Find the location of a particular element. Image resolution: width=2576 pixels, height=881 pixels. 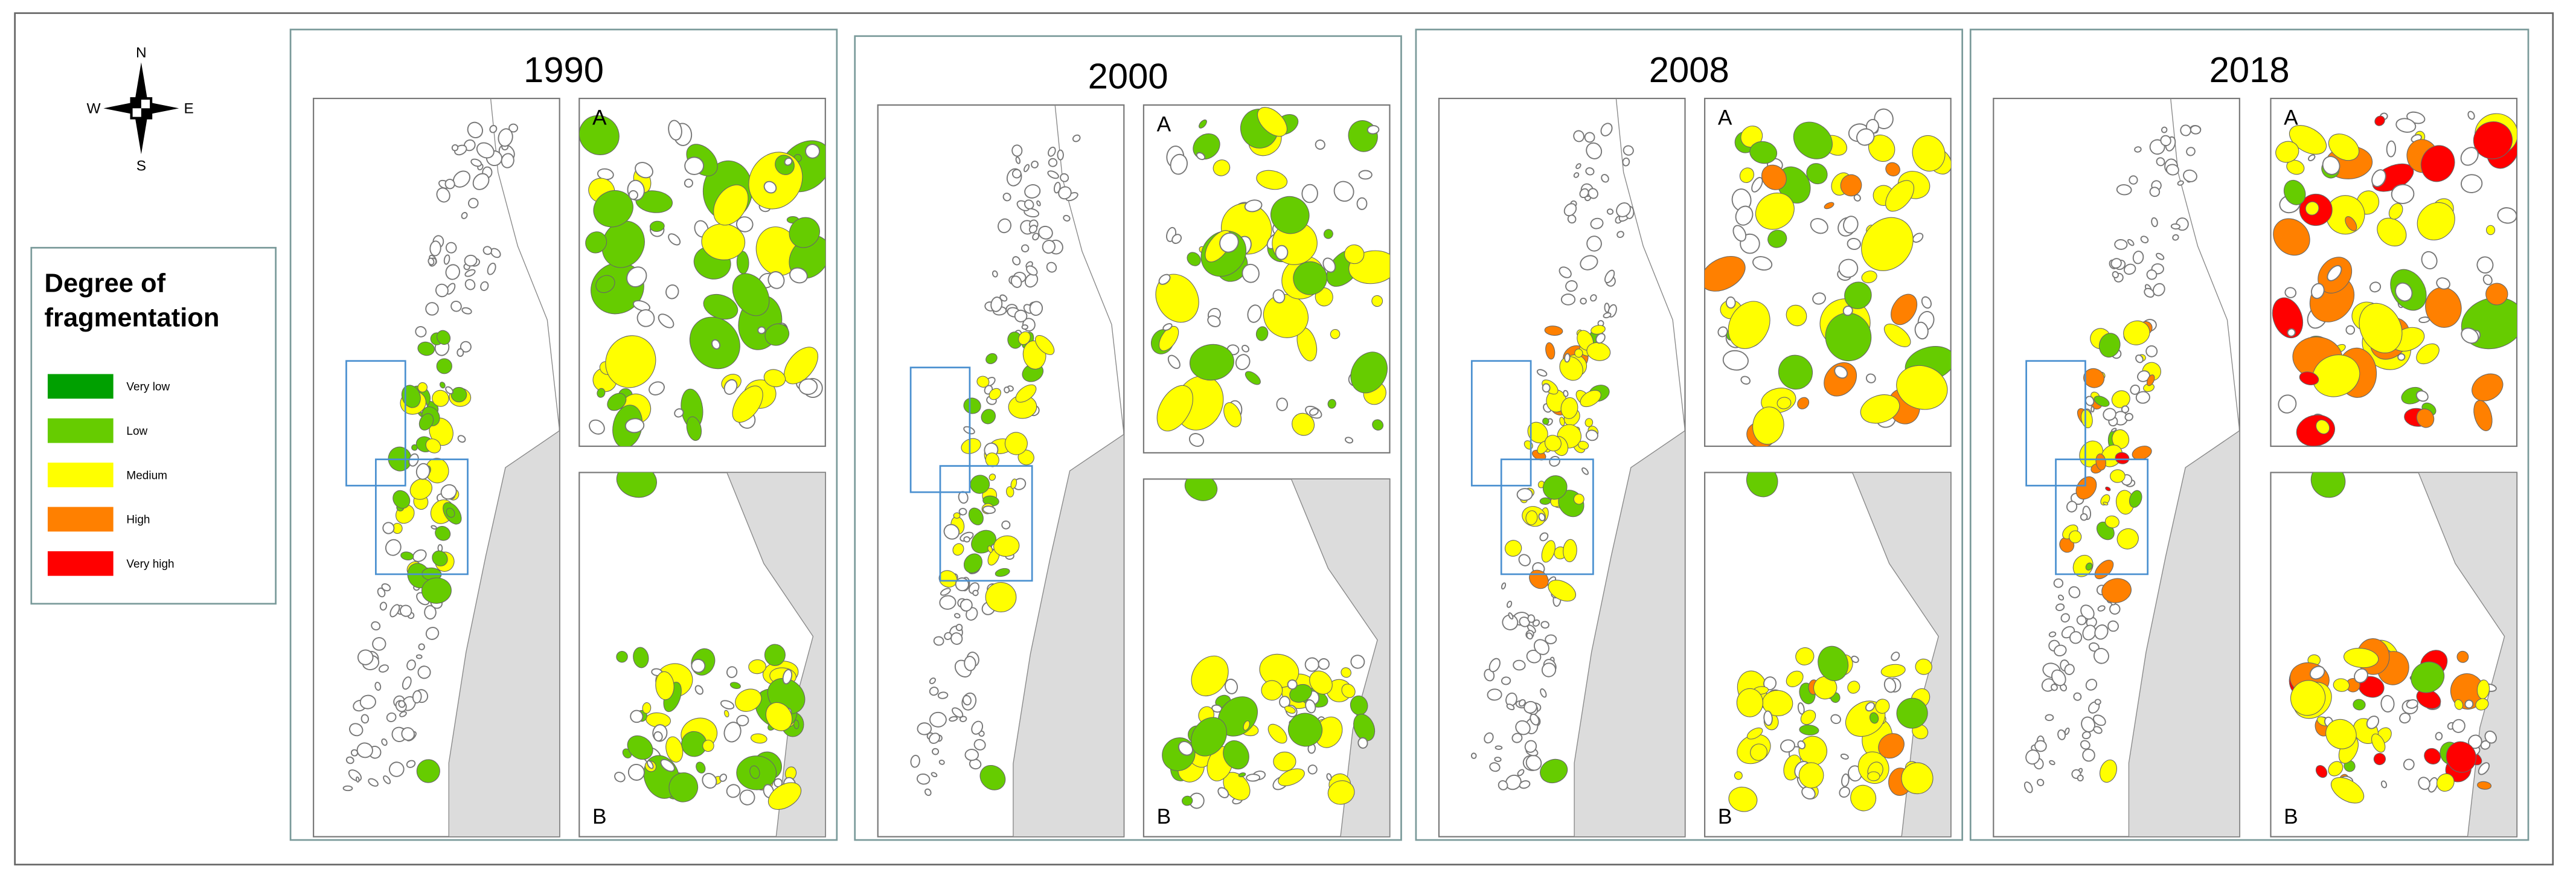

sea is located at coordinates (1629, 633).